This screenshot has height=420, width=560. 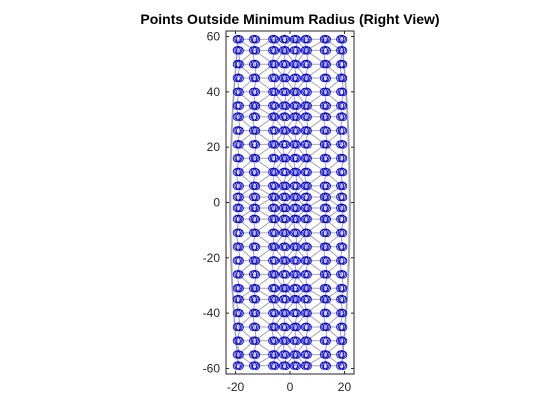 I want to click on y-tick-label: 40, so click(x=214, y=92).